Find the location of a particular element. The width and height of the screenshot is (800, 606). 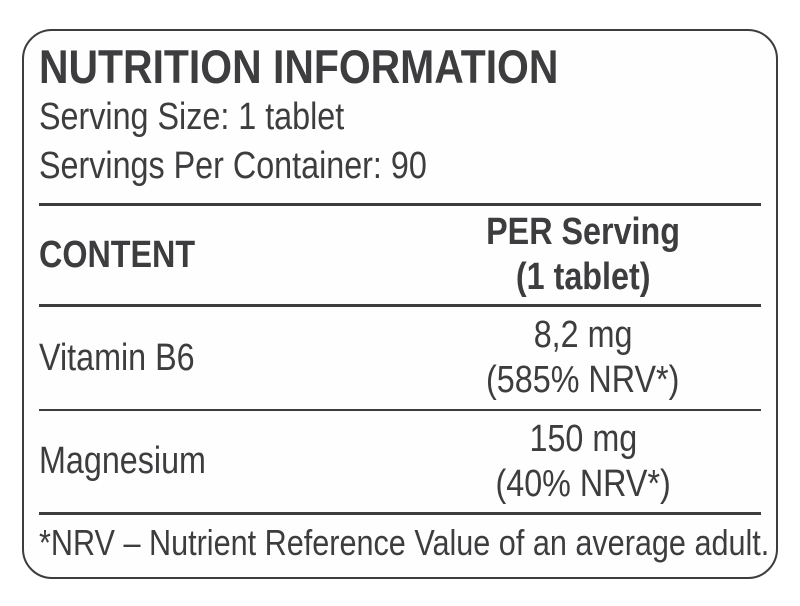

label-title: NUTRITION INFORMATION is located at coordinates (400, 67).